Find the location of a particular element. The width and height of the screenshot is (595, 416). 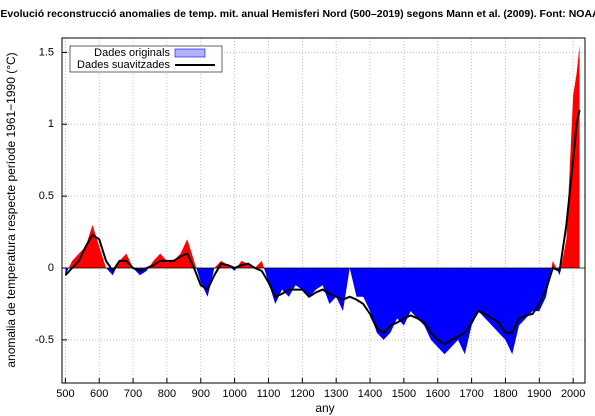

x-tick-label: 500 is located at coordinates (65, 394).